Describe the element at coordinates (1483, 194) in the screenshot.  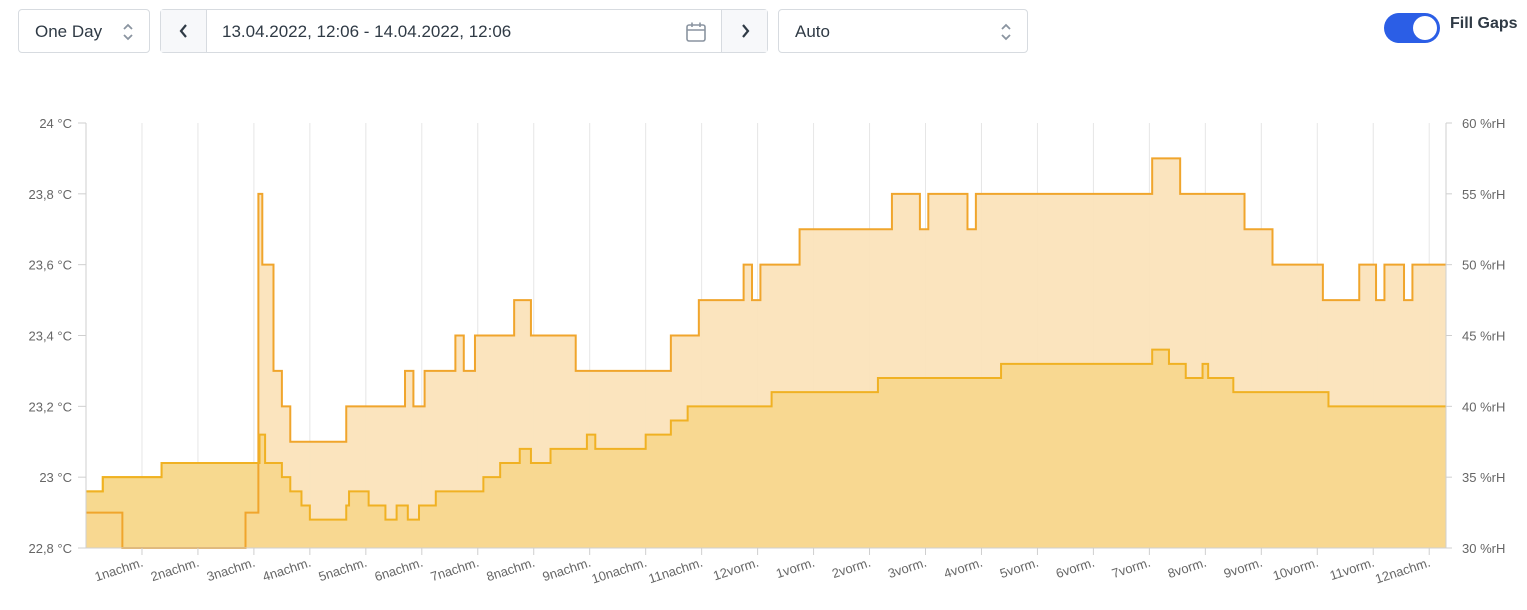
I see `right-axis-tick-label: 55 %rH` at that location.